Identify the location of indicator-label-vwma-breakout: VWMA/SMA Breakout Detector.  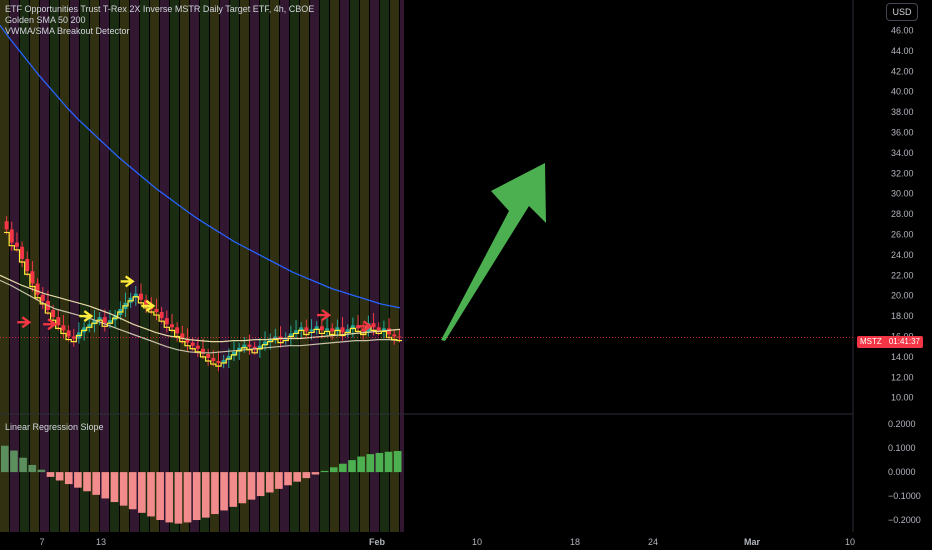
(67, 31).